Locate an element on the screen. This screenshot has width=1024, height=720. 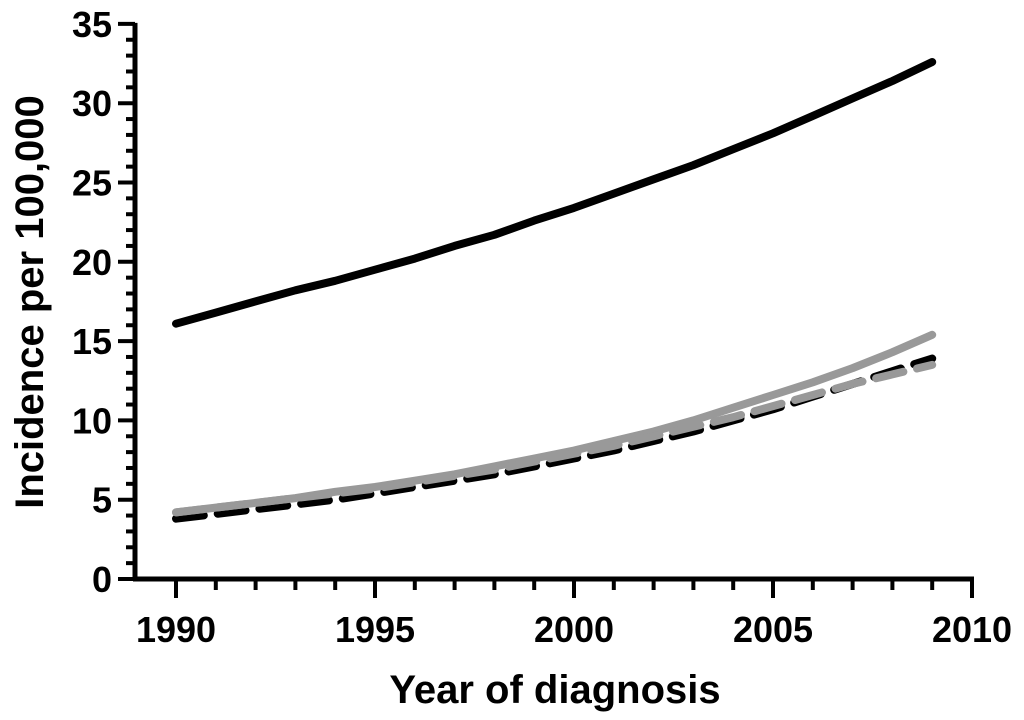
y-tick-label: 35 is located at coordinates (92, 24).